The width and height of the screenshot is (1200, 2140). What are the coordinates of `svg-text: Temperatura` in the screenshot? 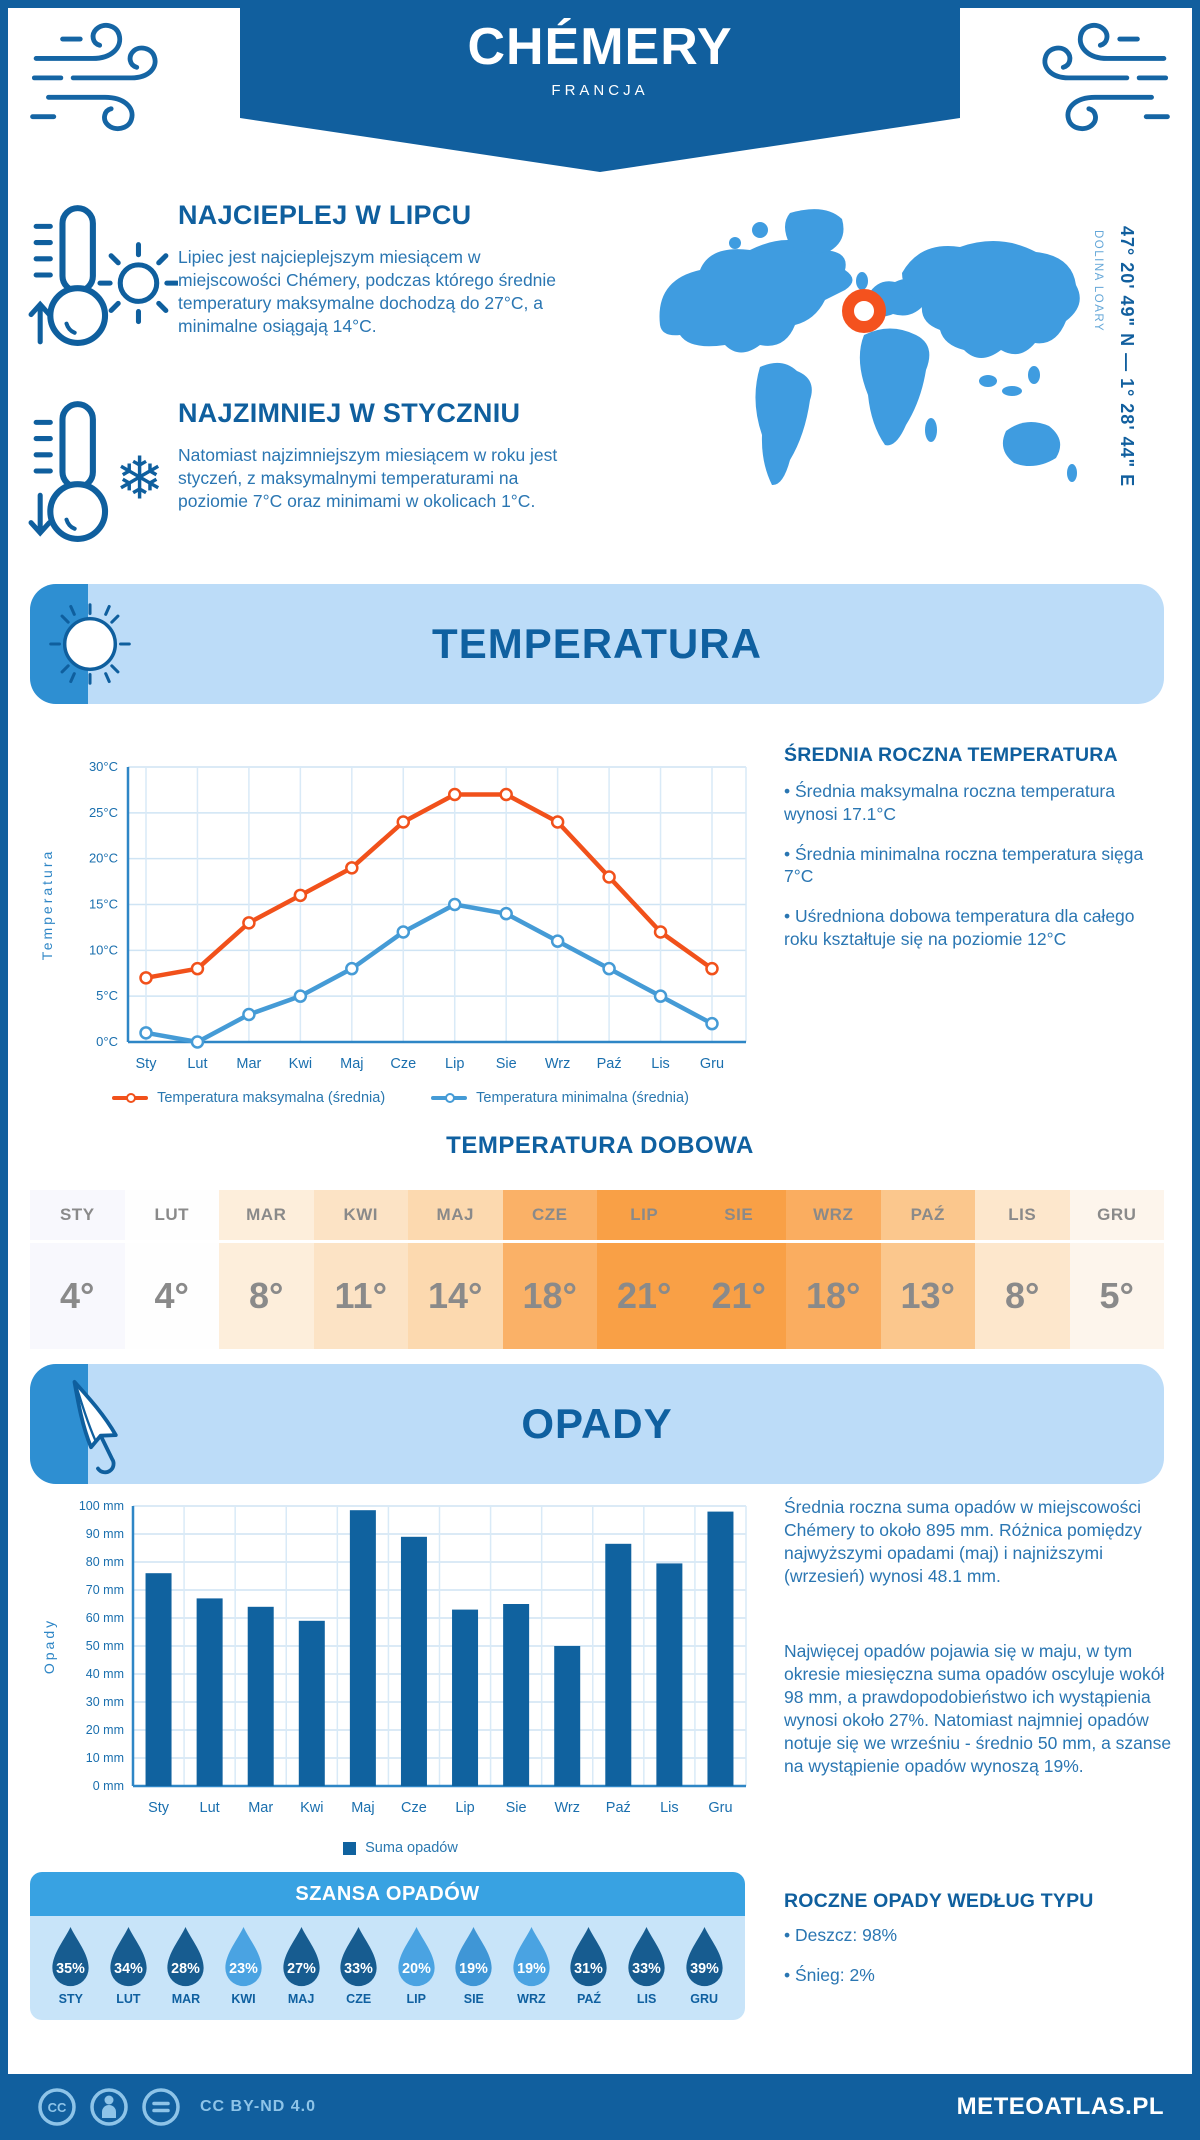 It's located at (47, 905).